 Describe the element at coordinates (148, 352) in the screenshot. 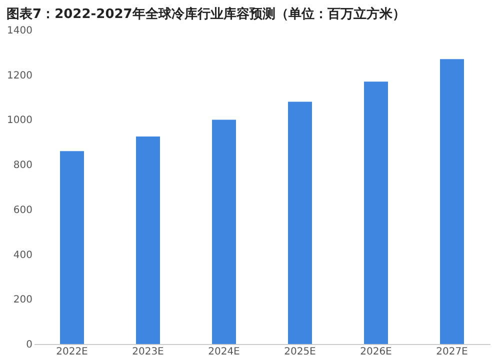

I see `x-tick-label: 2023E` at that location.